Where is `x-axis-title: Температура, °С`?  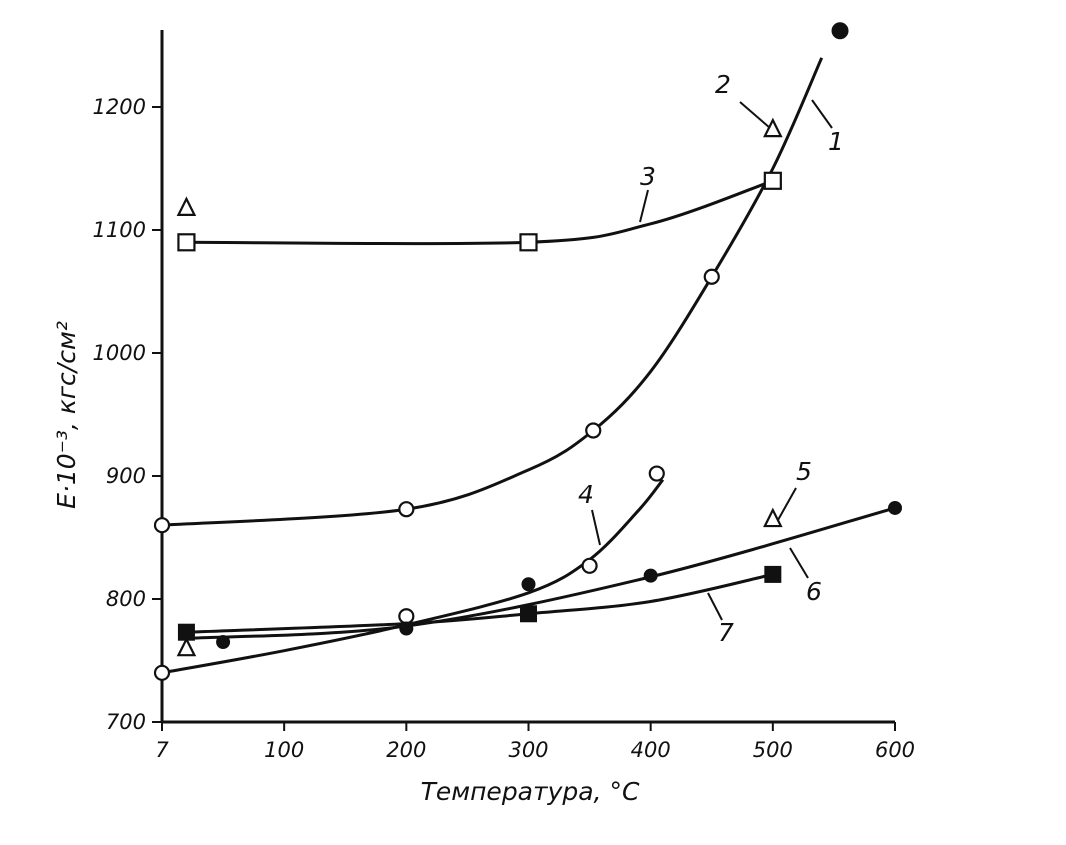
x-axis-title: Температура, °С is located at coordinates (530, 791).